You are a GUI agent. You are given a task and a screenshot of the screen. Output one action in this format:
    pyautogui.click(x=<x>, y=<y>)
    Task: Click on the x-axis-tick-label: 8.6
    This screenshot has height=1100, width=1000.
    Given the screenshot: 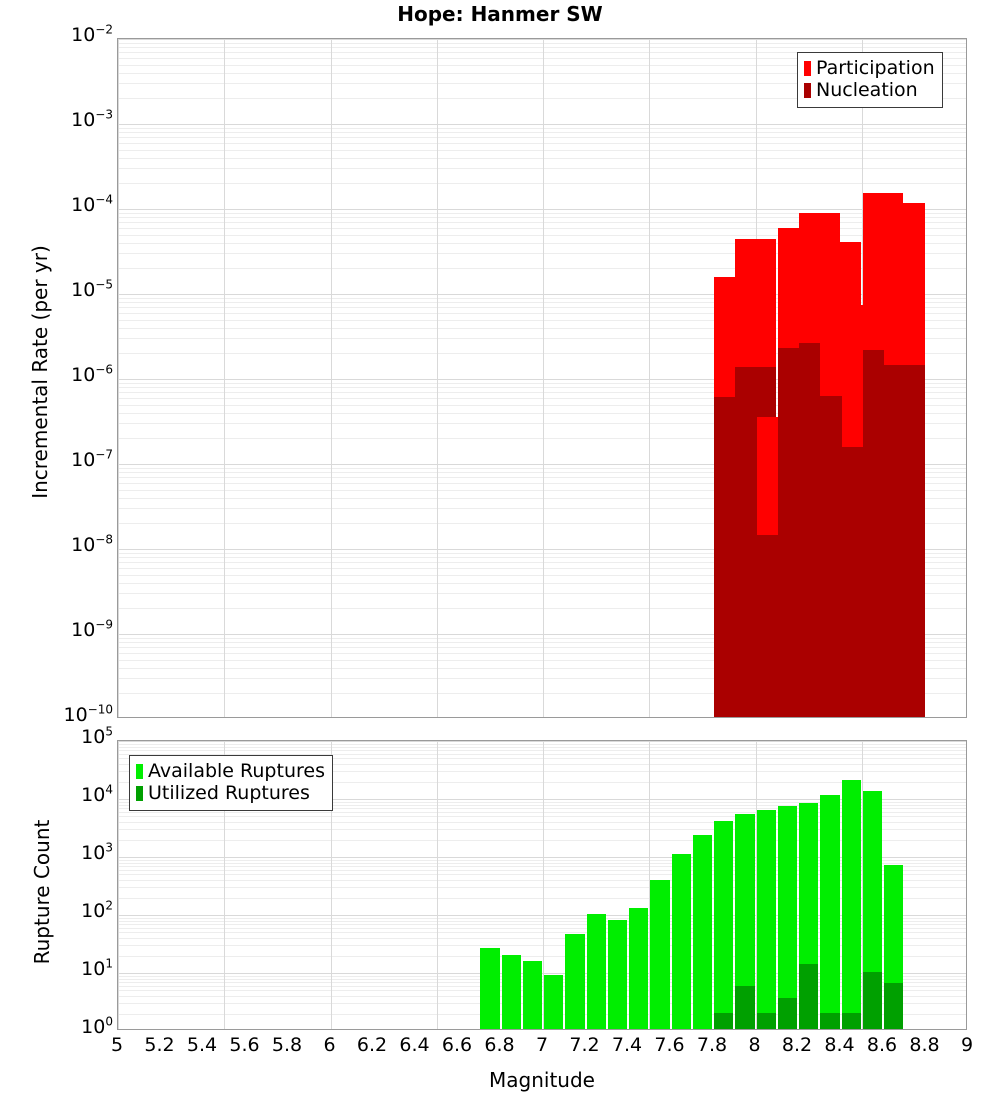 What is the action you would take?
    pyautogui.click(x=882, y=1045)
    